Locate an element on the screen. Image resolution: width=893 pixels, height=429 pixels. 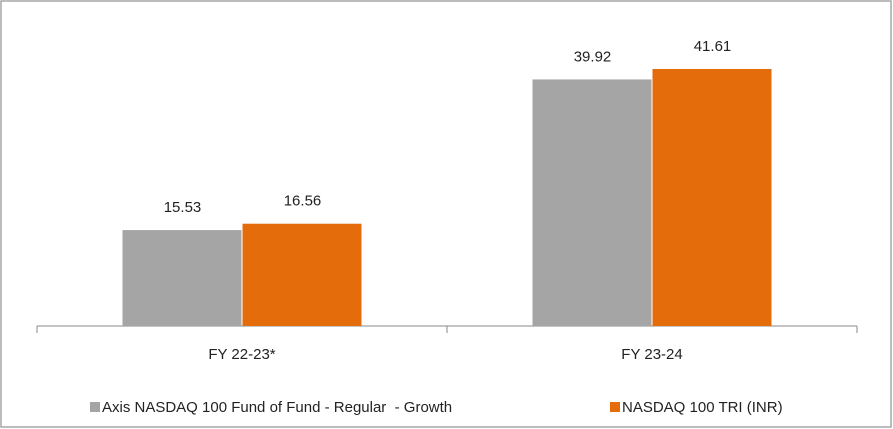
x-tick-label: FY 23-24 is located at coordinates (651, 354).